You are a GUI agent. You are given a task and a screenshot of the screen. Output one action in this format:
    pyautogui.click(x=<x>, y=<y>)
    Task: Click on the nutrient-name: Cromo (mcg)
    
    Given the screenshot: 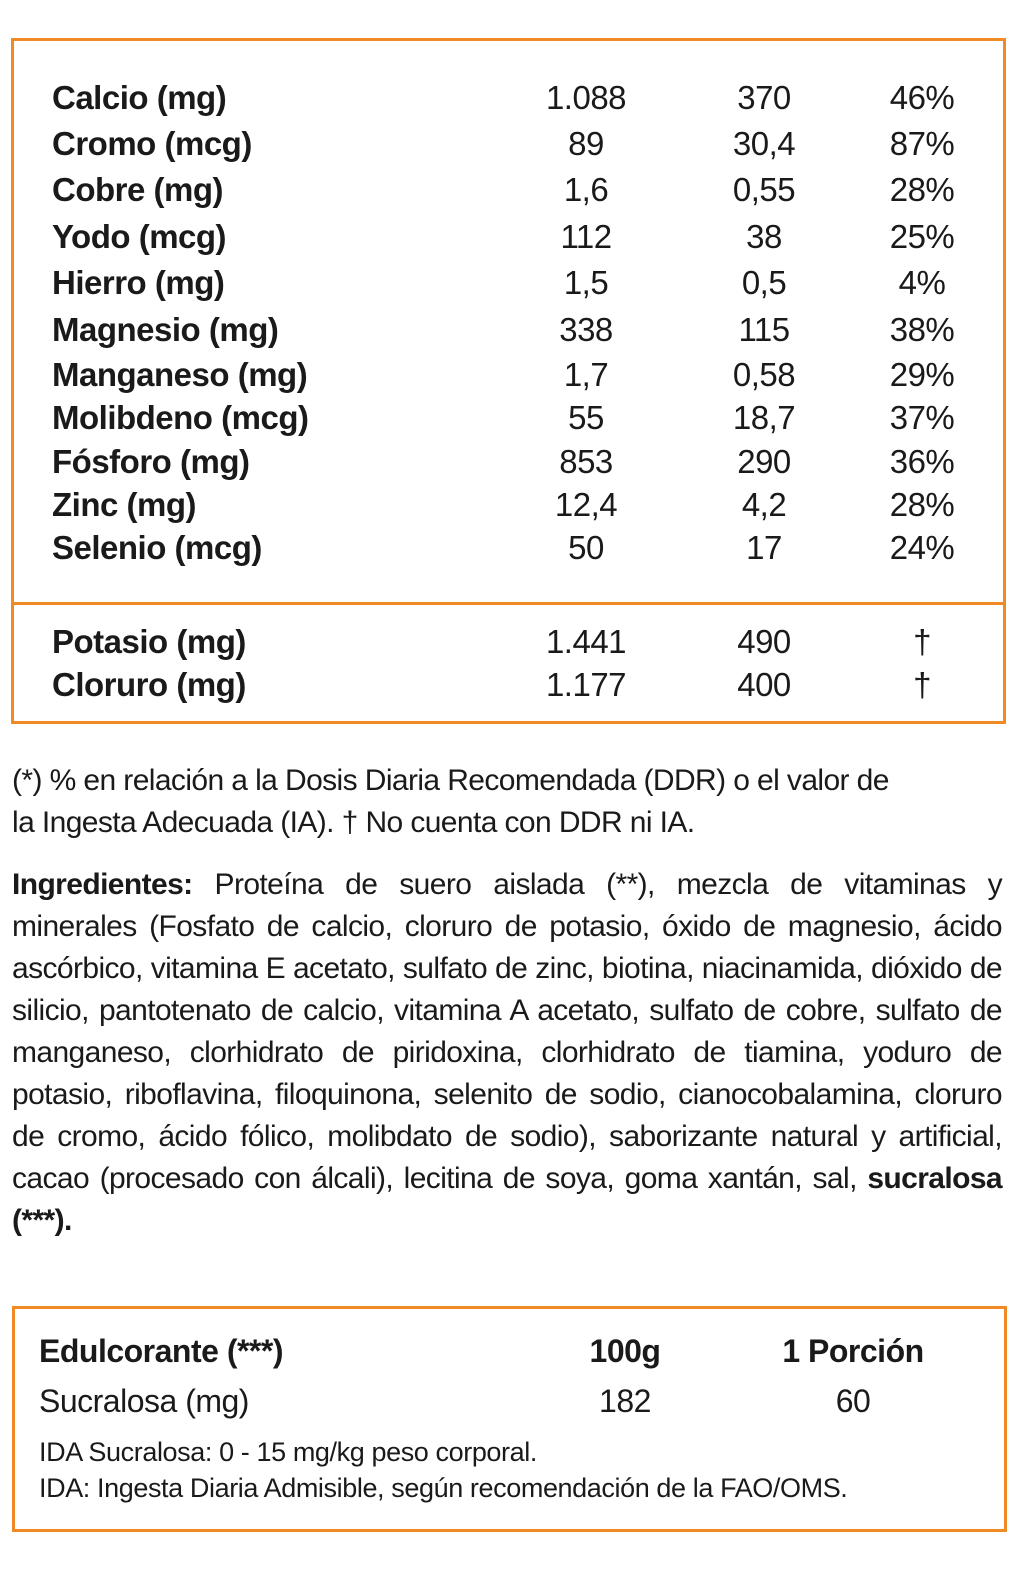 What is the action you would take?
    pyautogui.click(x=152, y=143)
    